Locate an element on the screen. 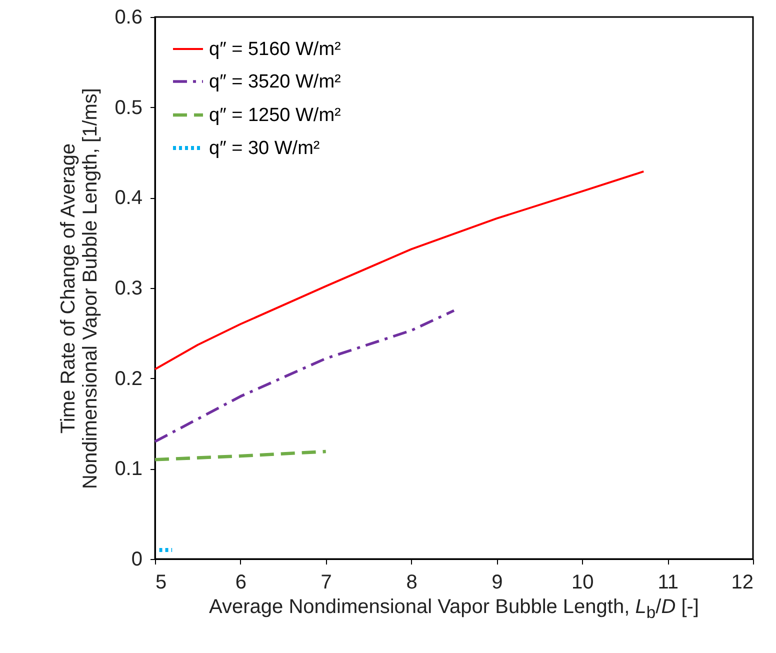 This screenshot has width=776, height=653. legend-label: q″ = 1250 W/m² is located at coordinates (275, 115).